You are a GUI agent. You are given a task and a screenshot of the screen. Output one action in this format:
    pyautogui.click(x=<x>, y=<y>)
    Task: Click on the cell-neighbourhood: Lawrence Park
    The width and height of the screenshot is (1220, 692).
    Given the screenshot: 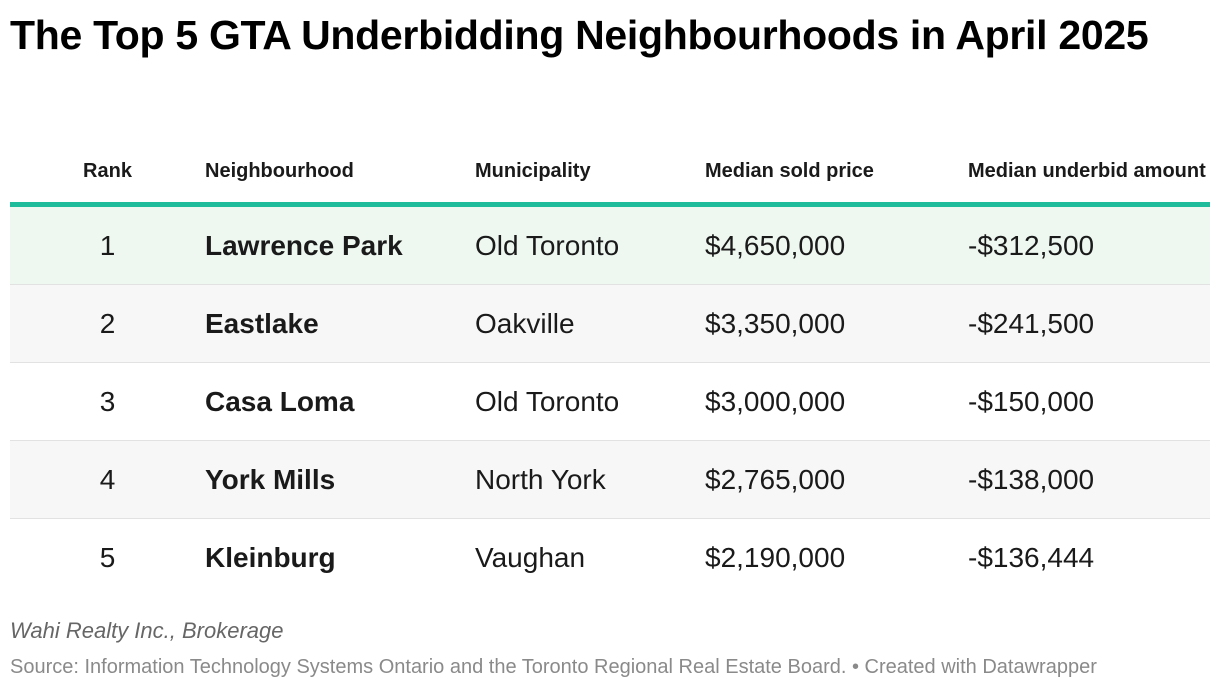 What is the action you would take?
    pyautogui.click(x=340, y=244)
    